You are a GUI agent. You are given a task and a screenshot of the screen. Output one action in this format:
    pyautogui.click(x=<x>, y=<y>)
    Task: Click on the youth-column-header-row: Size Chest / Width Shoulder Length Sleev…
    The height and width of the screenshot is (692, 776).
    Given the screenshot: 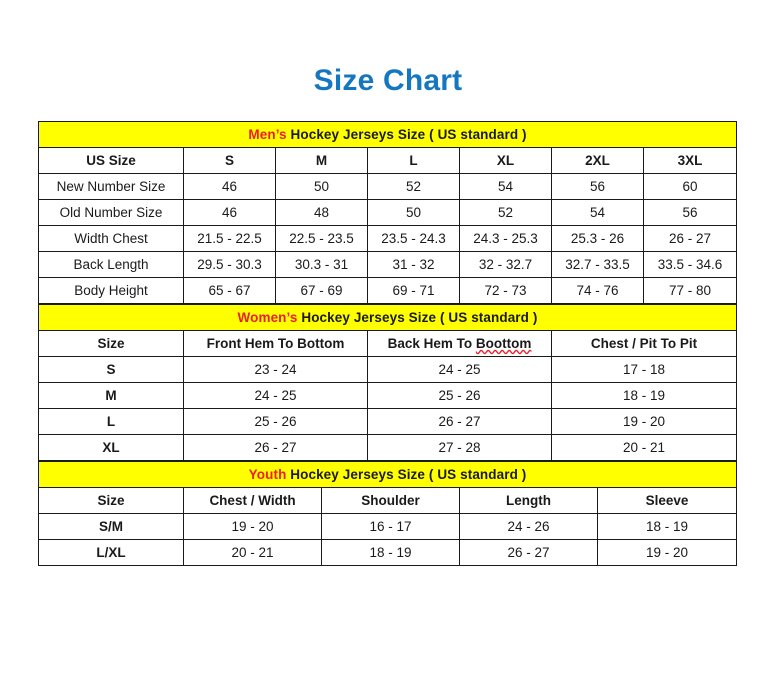 What is the action you would take?
    pyautogui.click(x=388, y=500)
    